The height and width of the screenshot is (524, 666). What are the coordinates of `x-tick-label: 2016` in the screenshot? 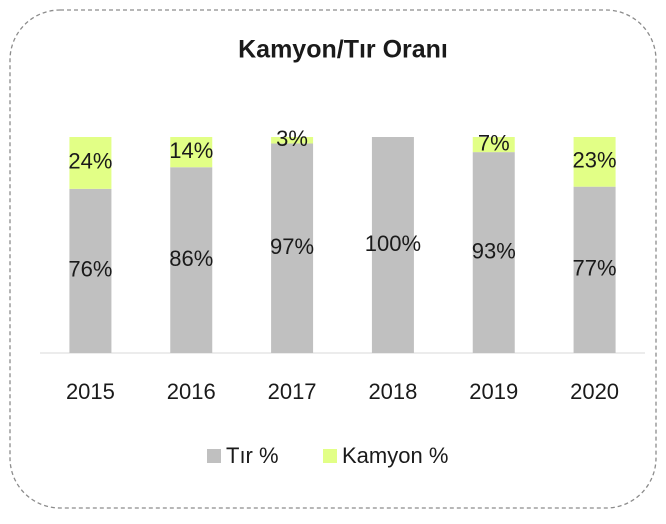 It's located at (191, 391).